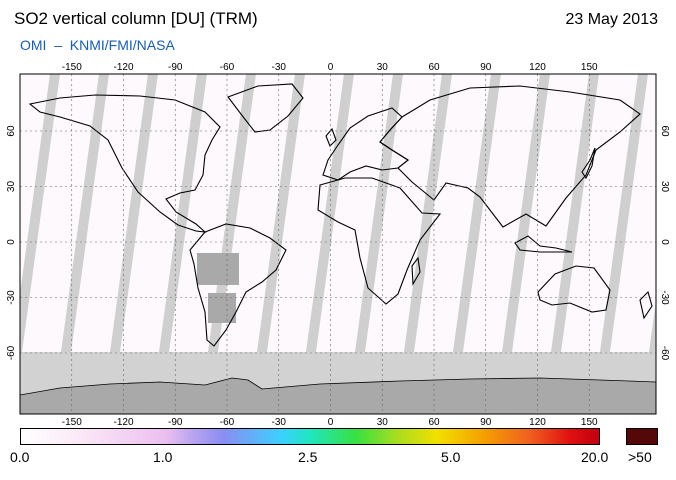  What do you see at coordinates (543, 244) in the screenshot?
I see `indonesia-outline` at bounding box center [543, 244].